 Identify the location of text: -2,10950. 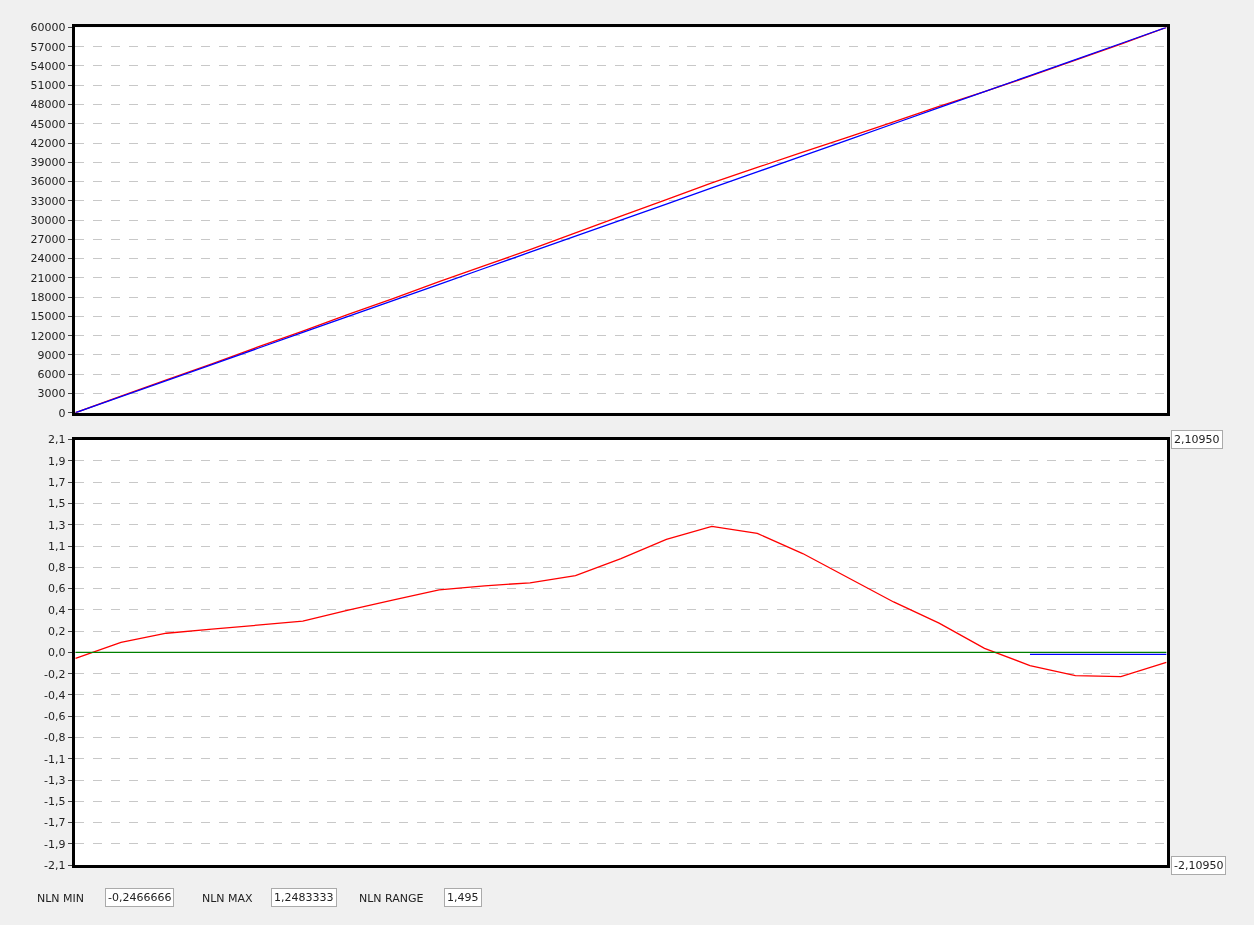
(1199, 865).